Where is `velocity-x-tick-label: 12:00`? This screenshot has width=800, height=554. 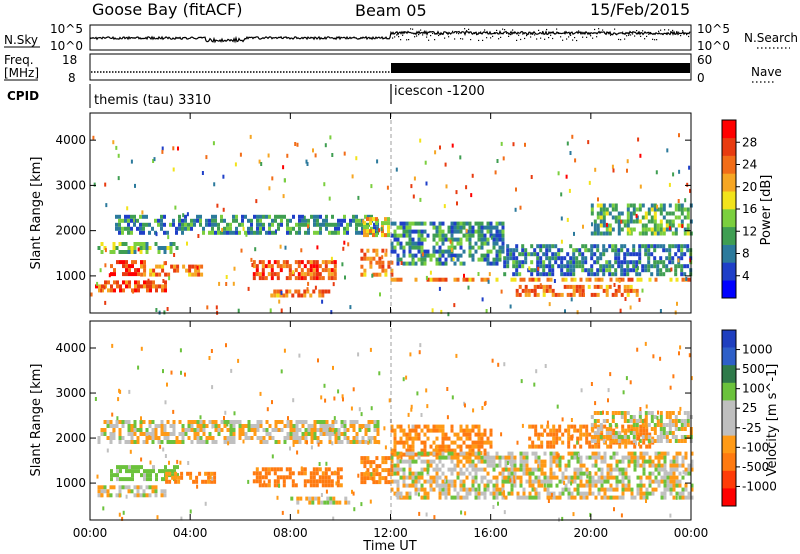
velocity-x-tick-label: 12:00 is located at coordinates (390, 533).